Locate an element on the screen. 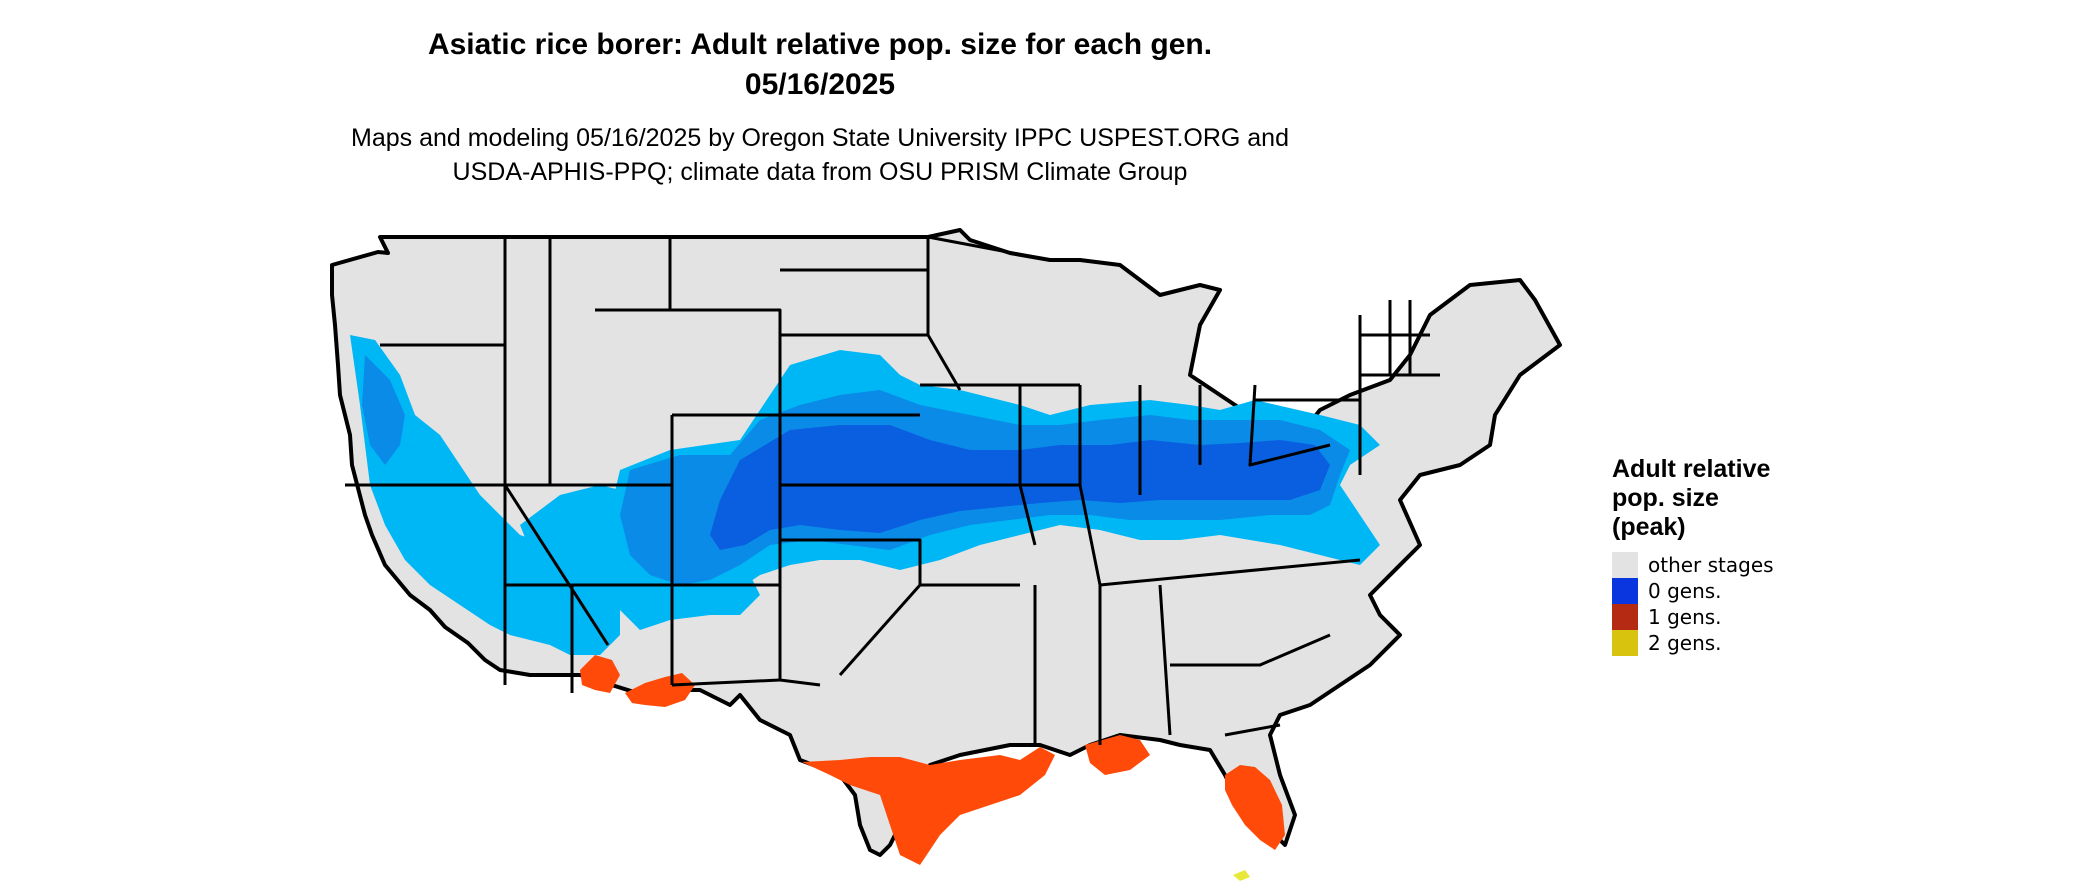 This screenshot has width=2100, height=892. texas-gulf-orange-zone is located at coordinates (928, 806).